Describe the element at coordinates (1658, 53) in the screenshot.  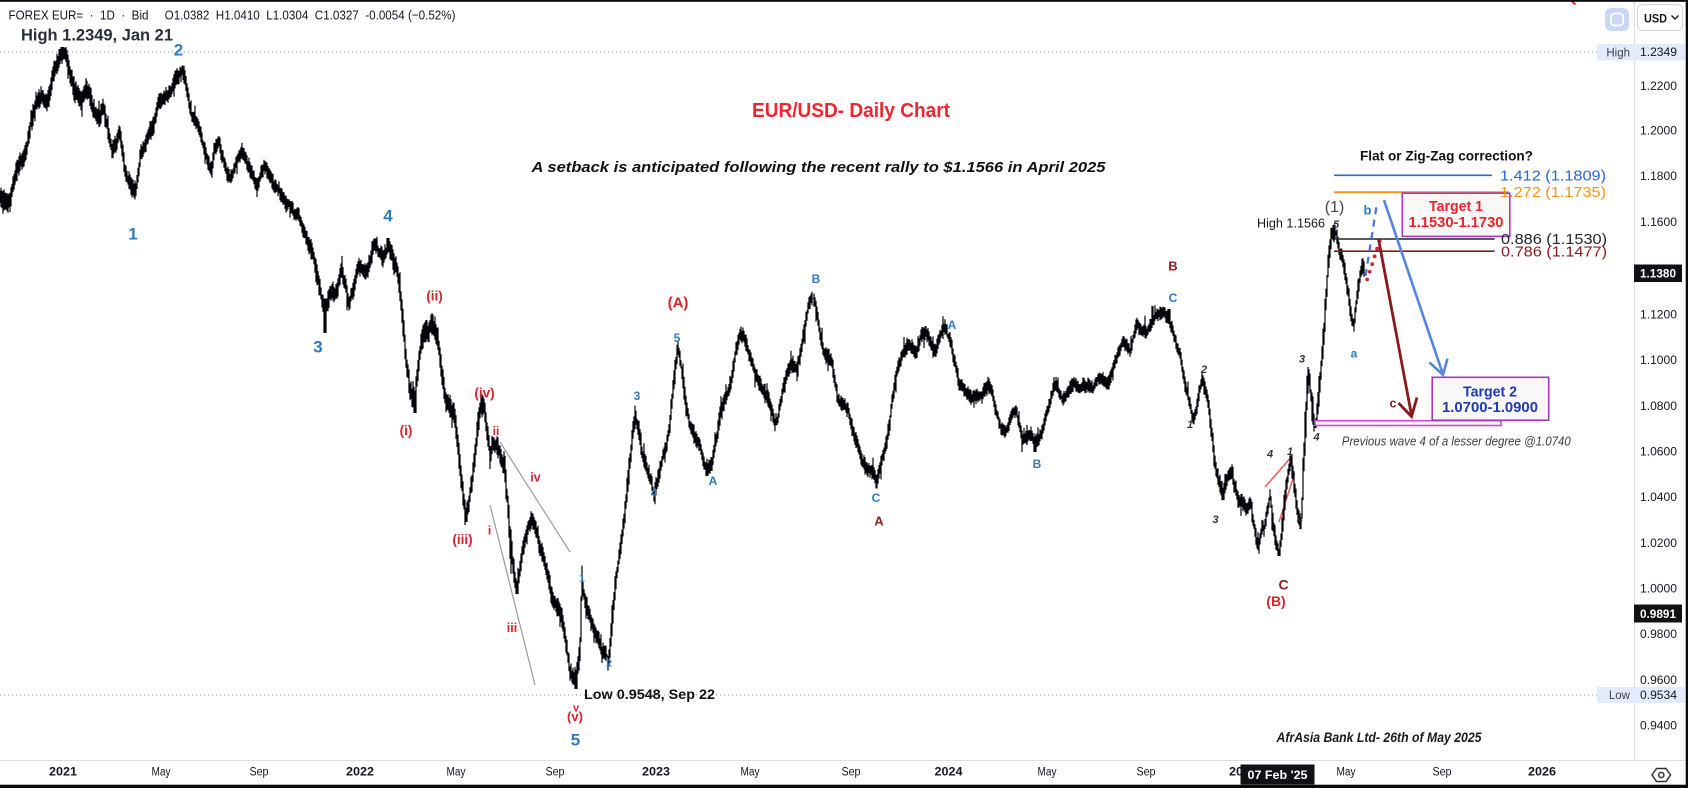
I see `svg-text: 1.2349` at that location.